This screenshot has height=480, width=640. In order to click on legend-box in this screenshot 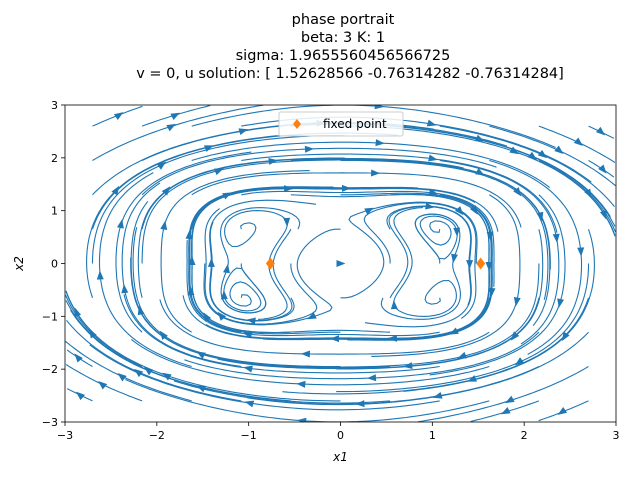, I will do `click(341, 124)`.